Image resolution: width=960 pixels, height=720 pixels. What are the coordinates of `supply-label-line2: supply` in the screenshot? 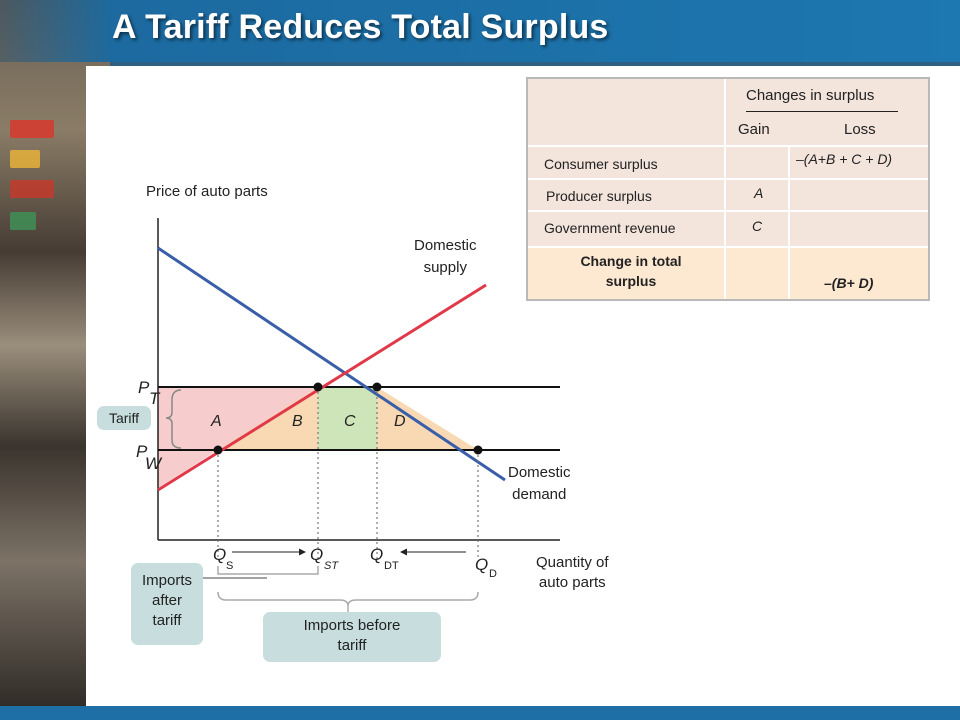 It's located at (445, 267).